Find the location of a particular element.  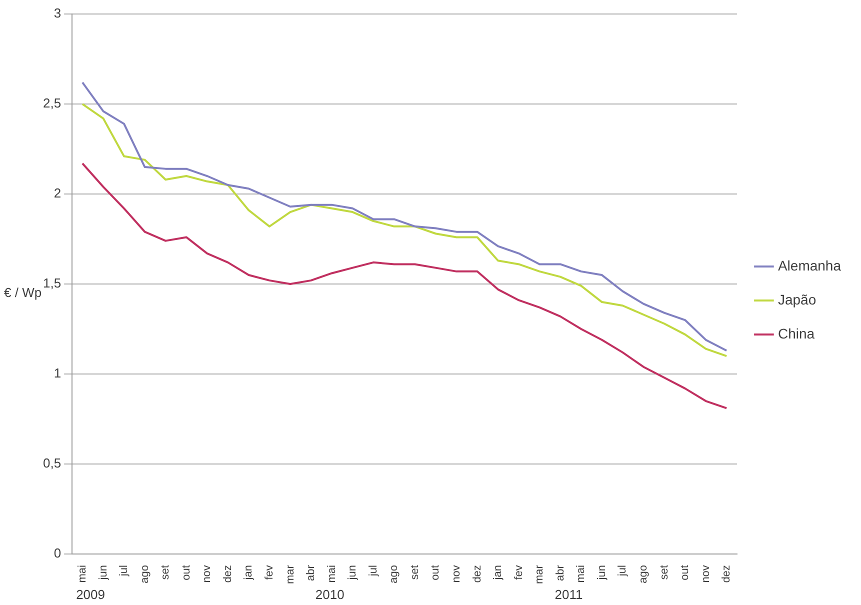

text: 2011 is located at coordinates (568, 594).